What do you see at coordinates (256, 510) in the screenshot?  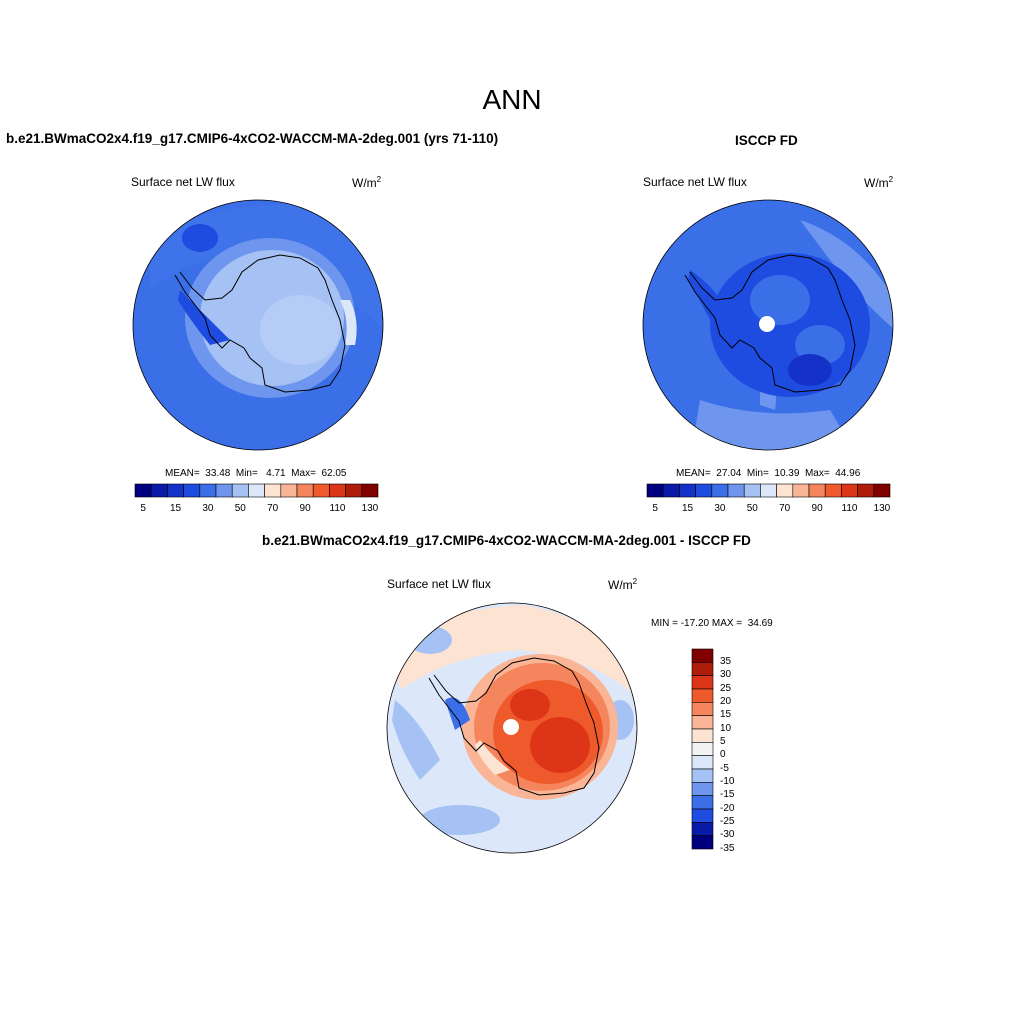 I see `panel1-colorbar-ticks: 5 15 30 50 70 90 110 130` at bounding box center [256, 510].